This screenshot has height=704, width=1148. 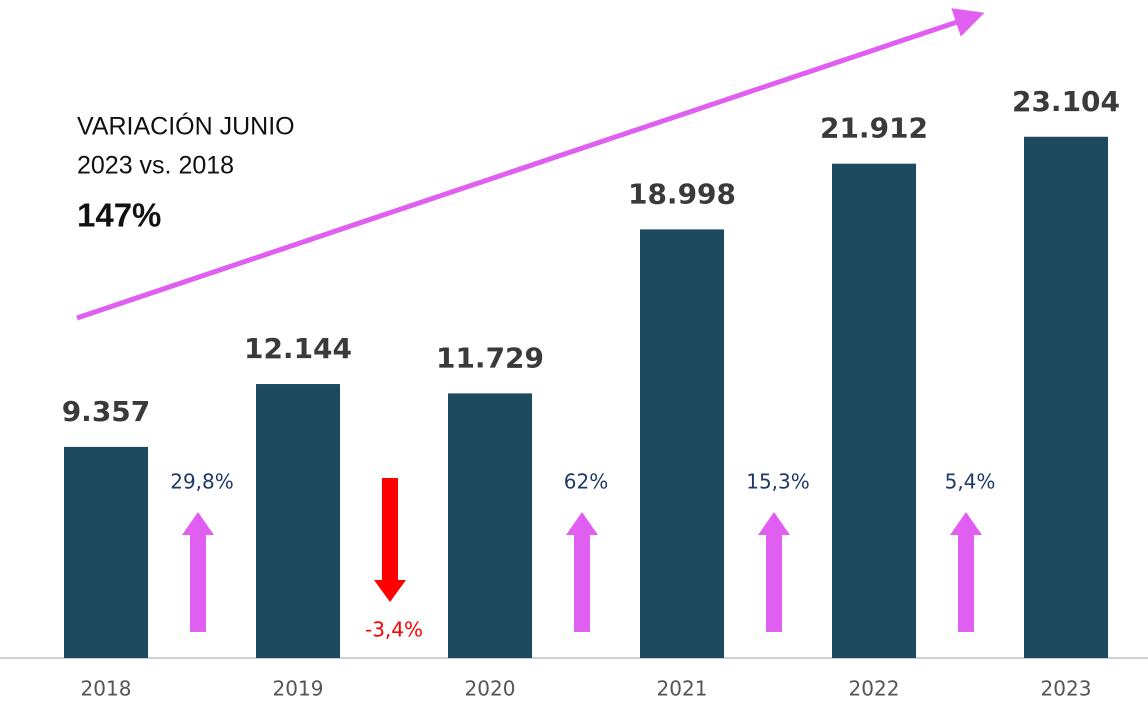 What do you see at coordinates (970, 482) in the screenshot?
I see `change-label: 5,4%` at bounding box center [970, 482].